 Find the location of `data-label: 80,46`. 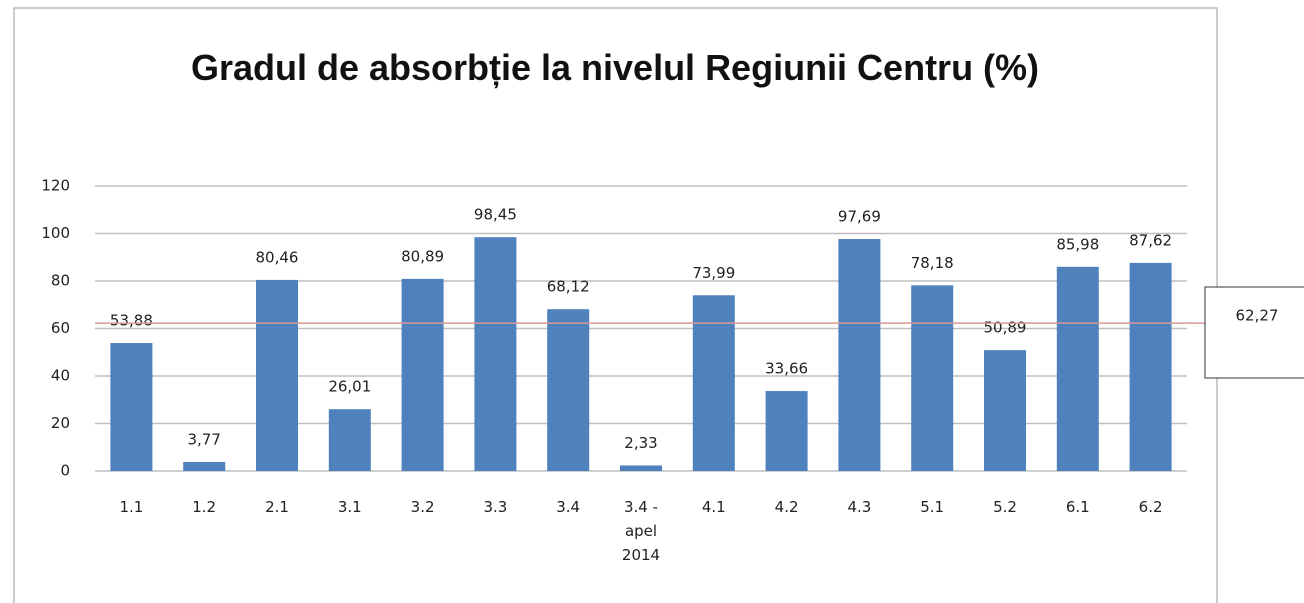

data-label: 80,46 is located at coordinates (277, 257).